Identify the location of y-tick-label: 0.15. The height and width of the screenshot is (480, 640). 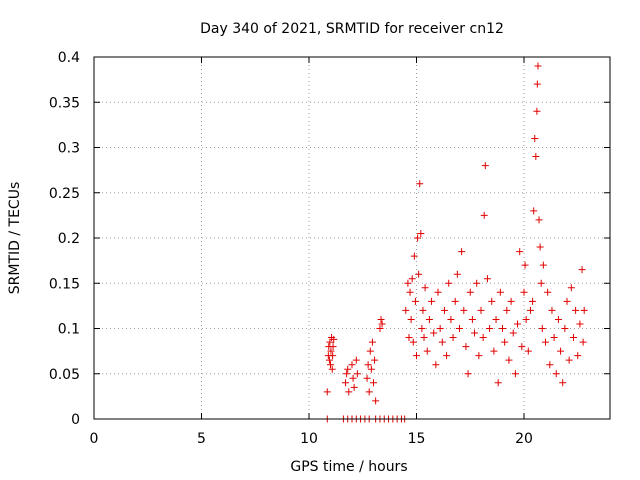
(64, 284).